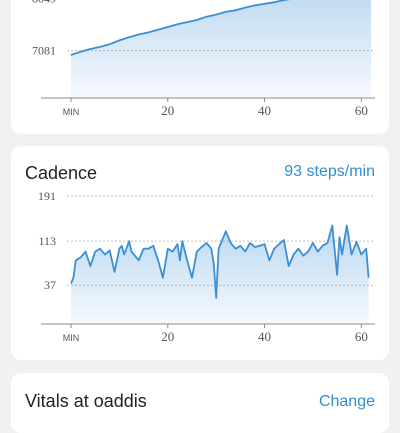  What do you see at coordinates (47, 196) in the screenshot?
I see `y-tick-label: 191` at bounding box center [47, 196].